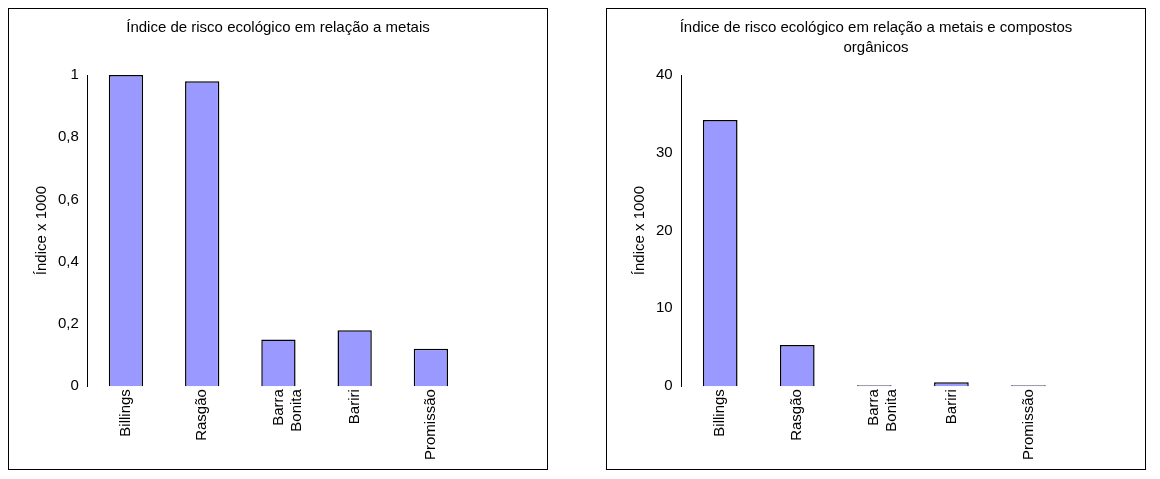 The width and height of the screenshot is (1160, 479). Describe the element at coordinates (68, 198) in the screenshot. I see `y-tick-label: 0,6` at that location.